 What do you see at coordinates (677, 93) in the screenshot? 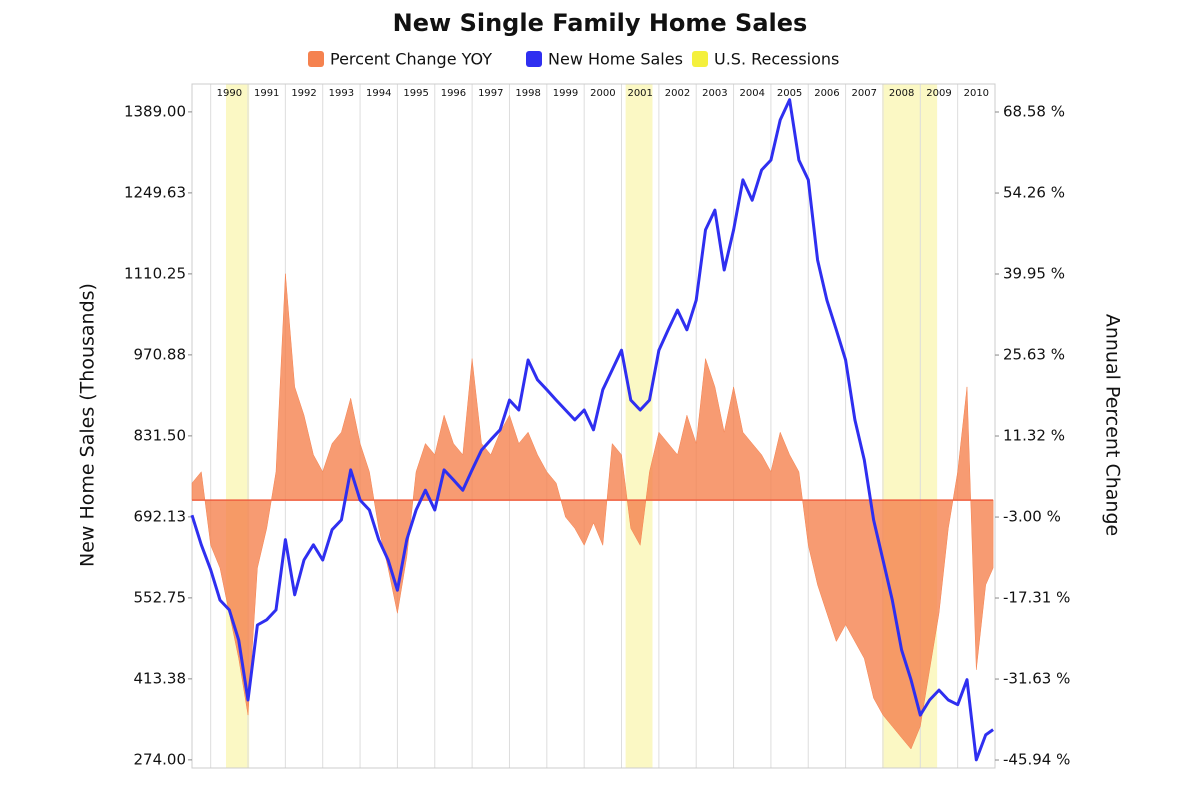
I see `x-tick-label: 2002` at bounding box center [677, 93].